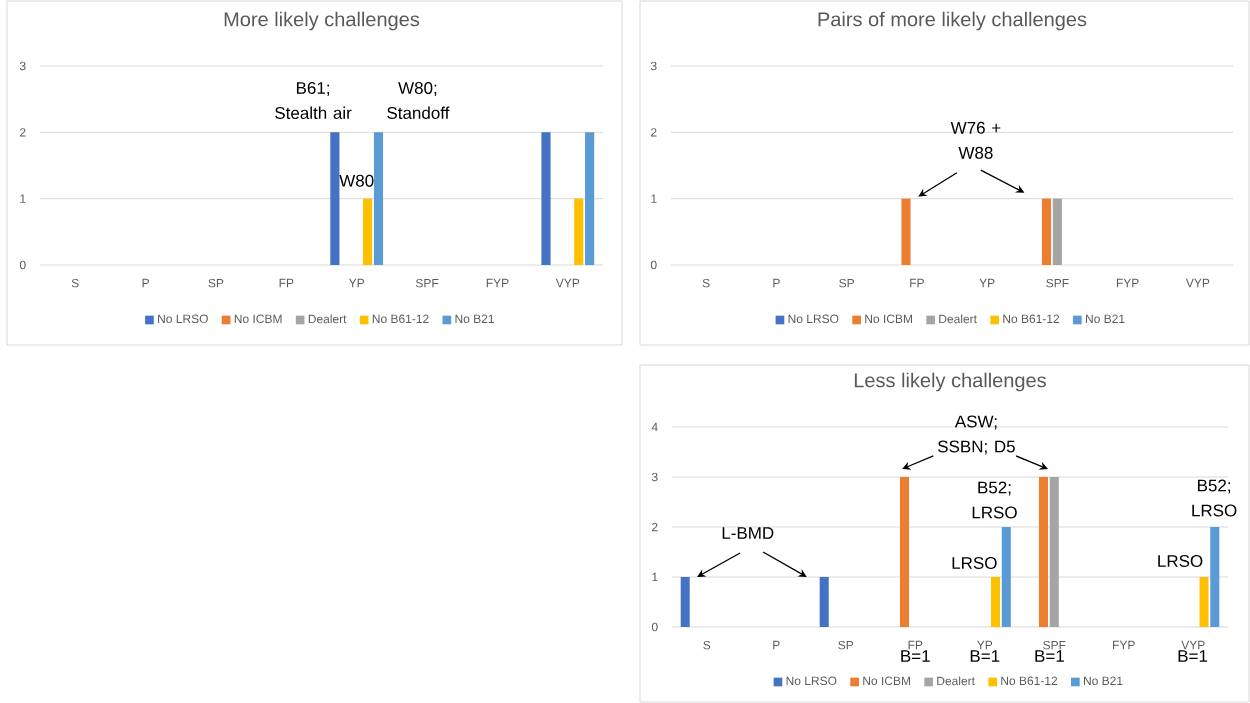 This screenshot has width=1250, height=703. Describe the element at coordinates (313, 100) in the screenshot. I see `annotation: B61; Stealth air` at that location.